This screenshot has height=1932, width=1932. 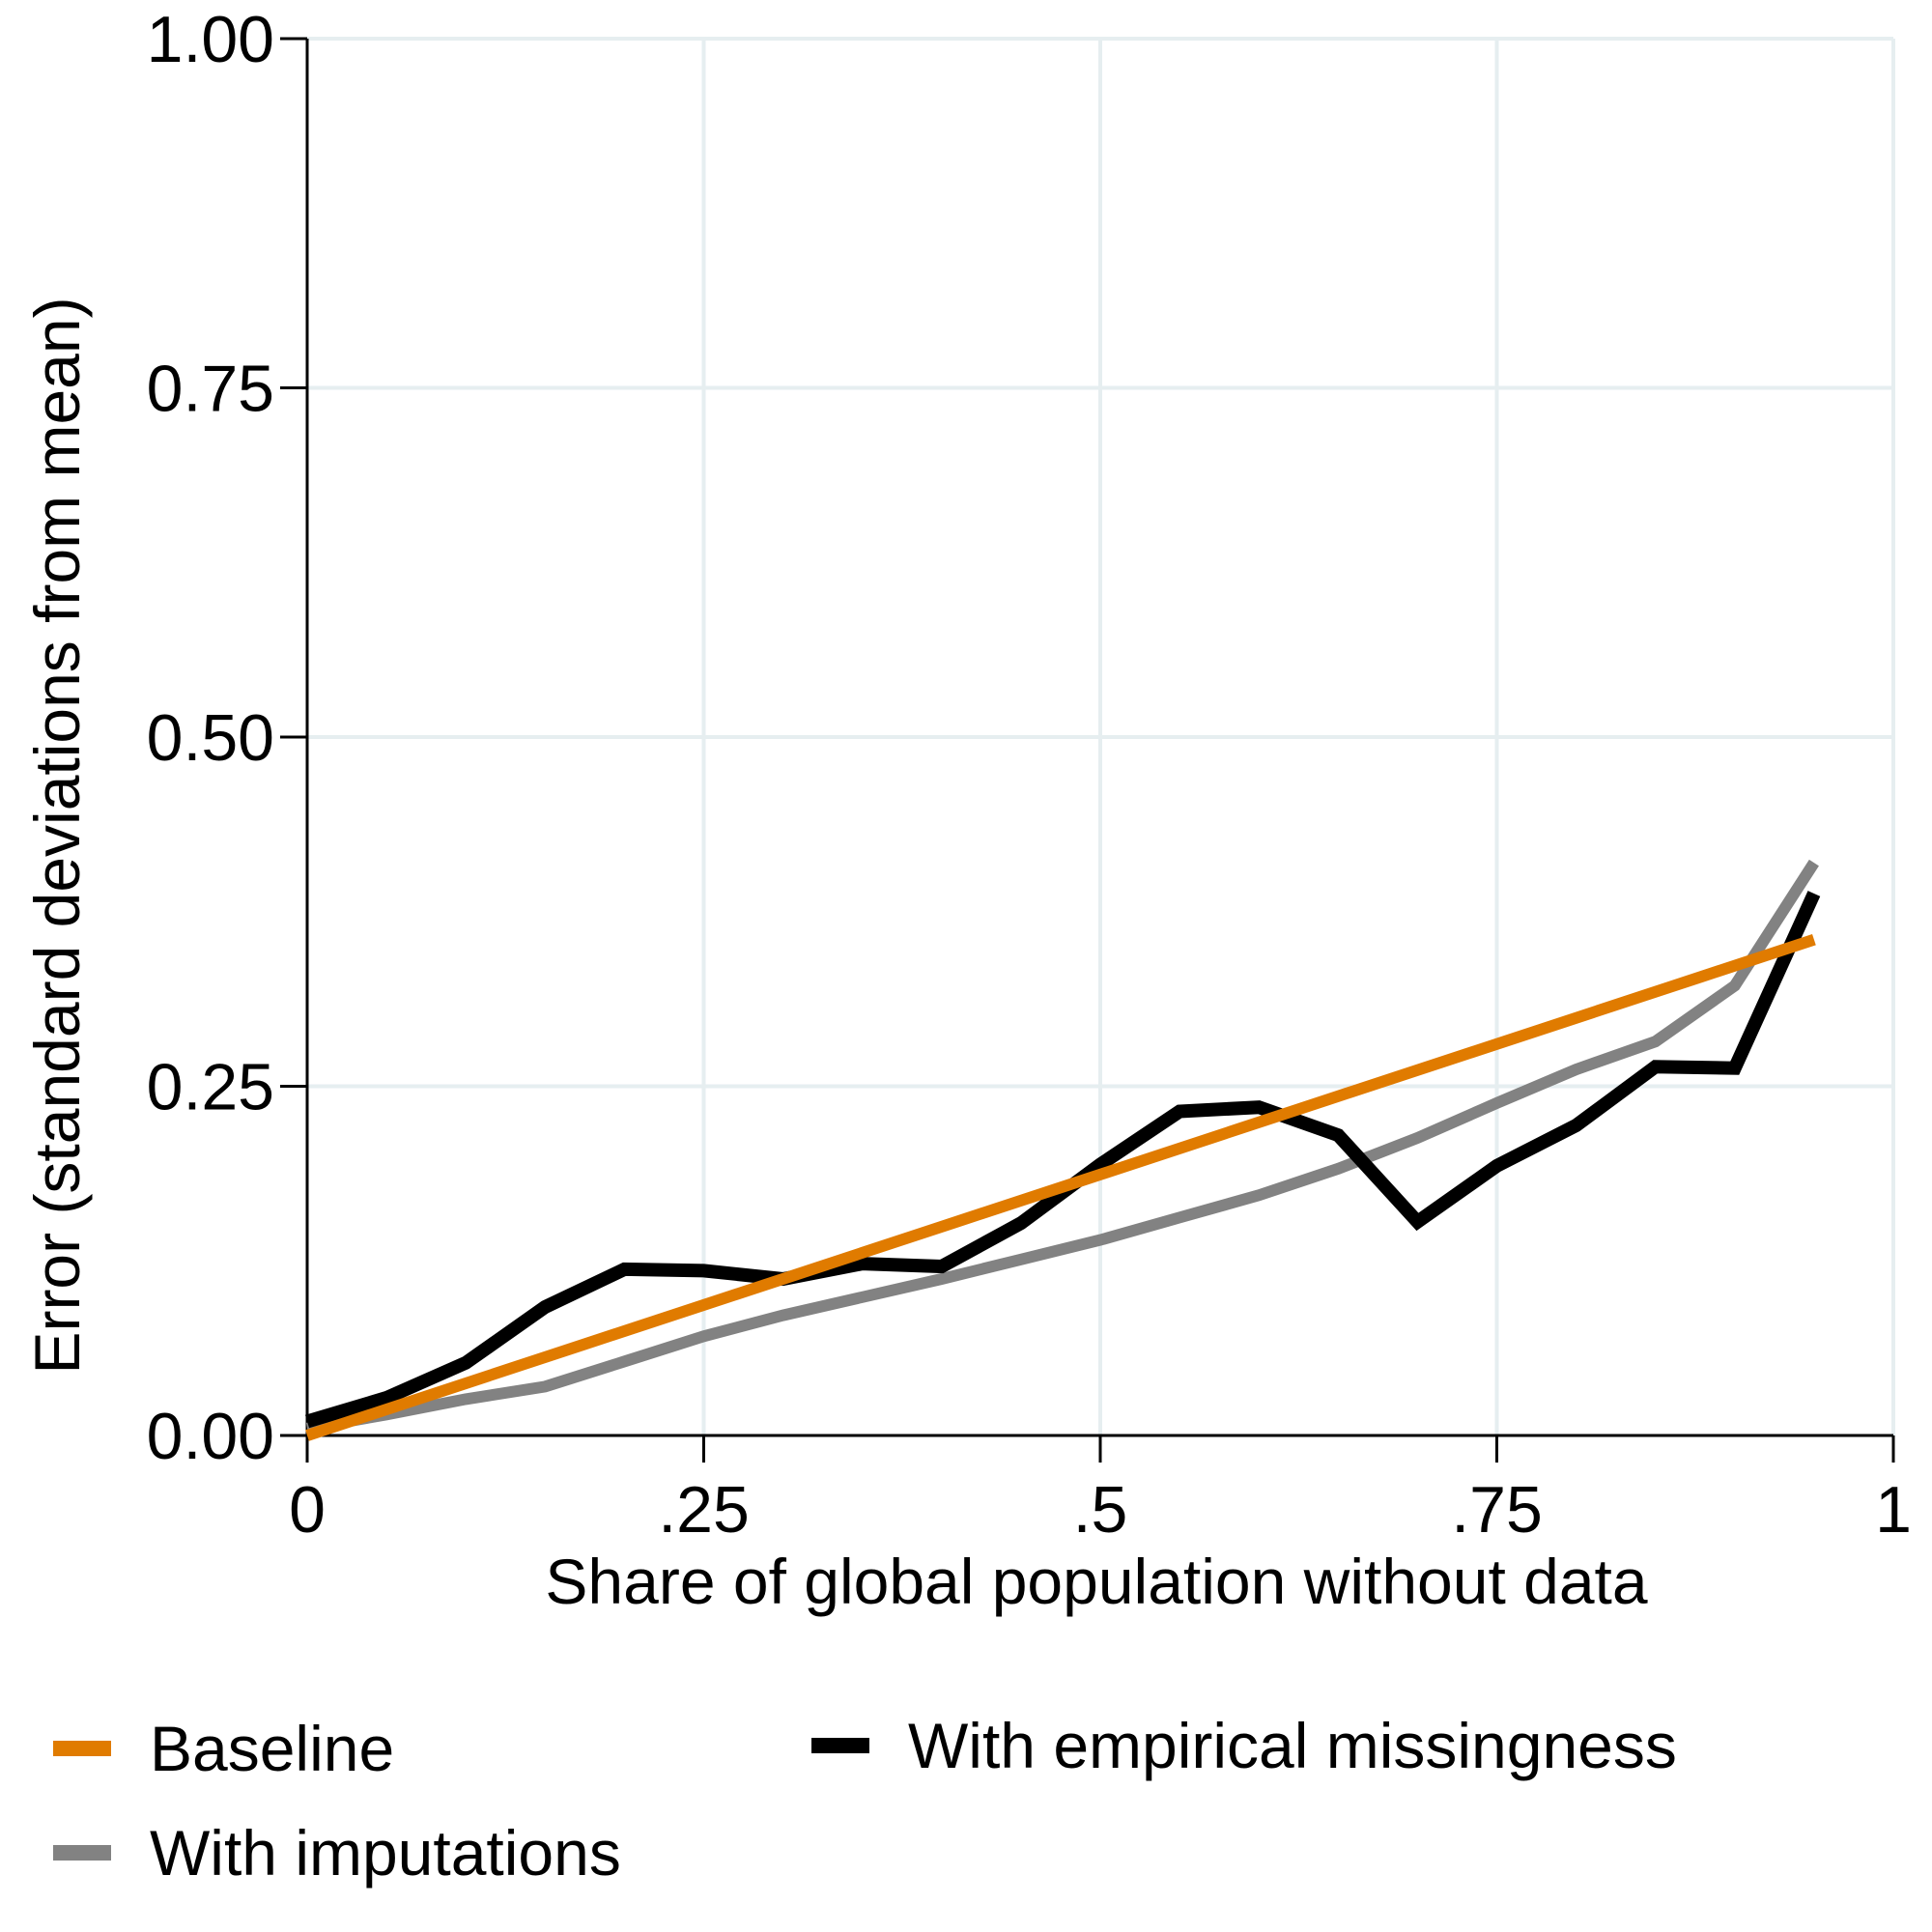 What do you see at coordinates (210, 389) in the screenshot?
I see `y-tick-label: 0.75` at bounding box center [210, 389].